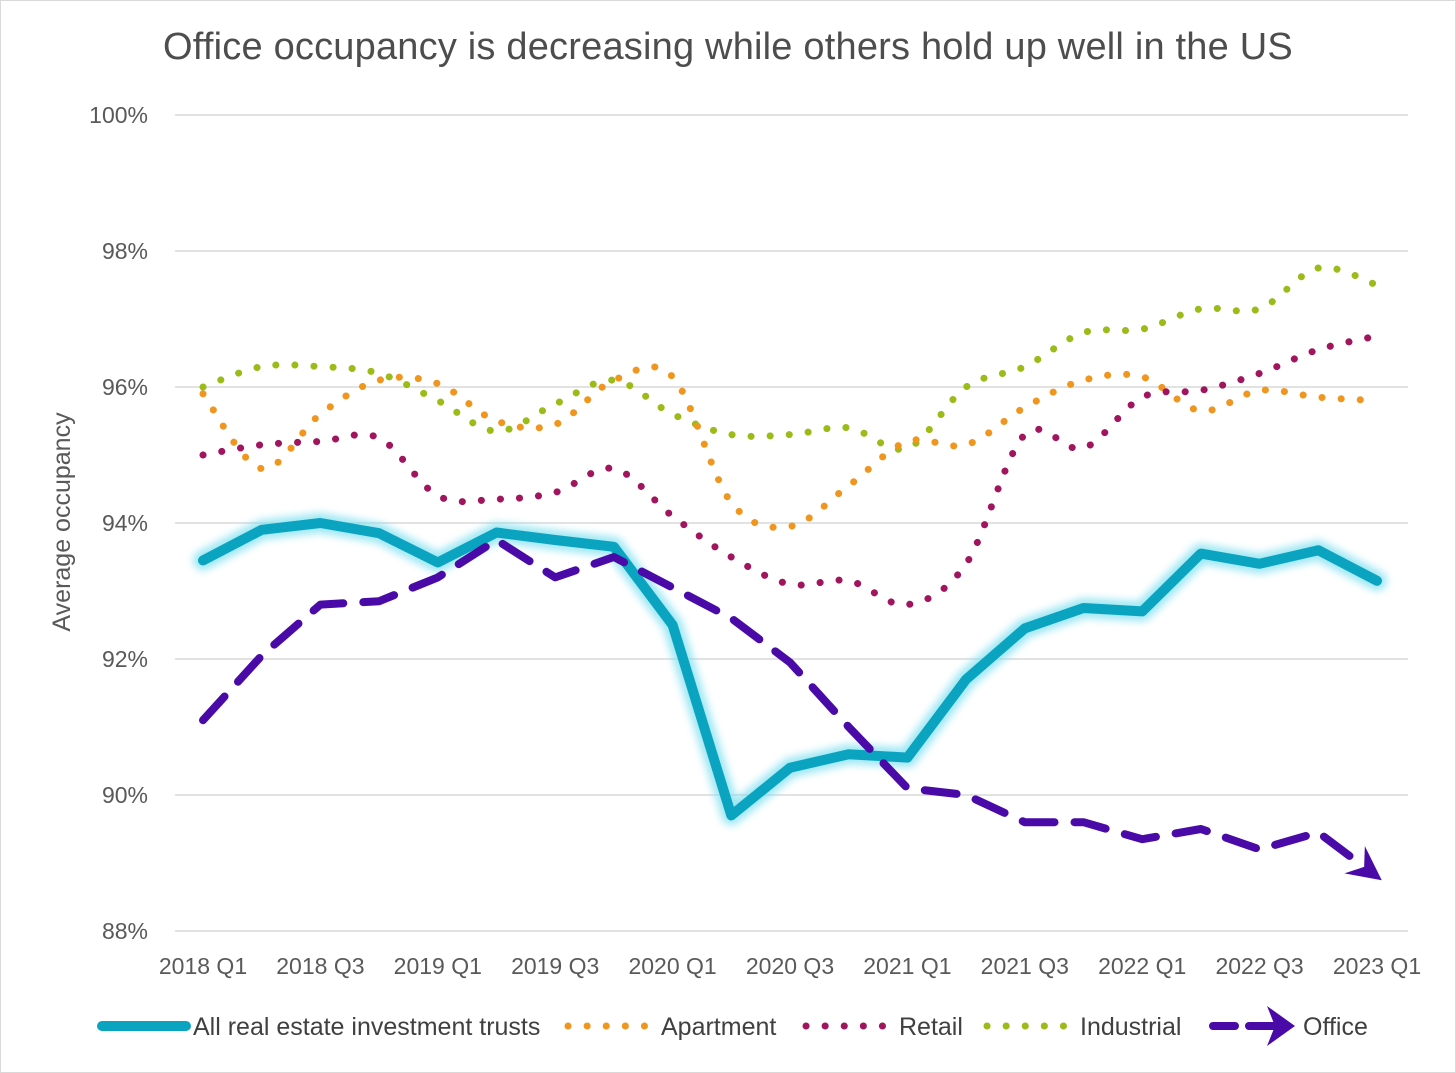 This screenshot has height=1073, width=1456. I want to click on y-tick-label: 92%, so click(125, 659).